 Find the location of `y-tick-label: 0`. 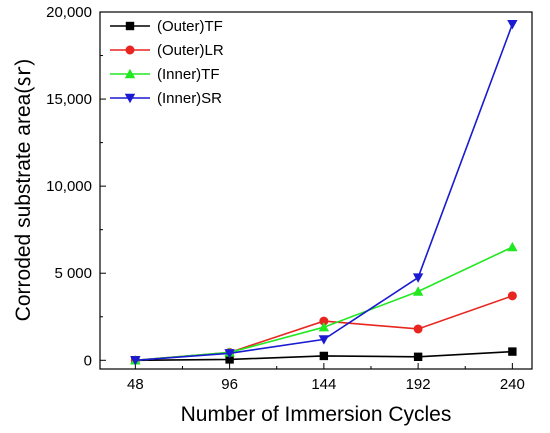

y-tick-label: 0 is located at coordinates (88, 360).